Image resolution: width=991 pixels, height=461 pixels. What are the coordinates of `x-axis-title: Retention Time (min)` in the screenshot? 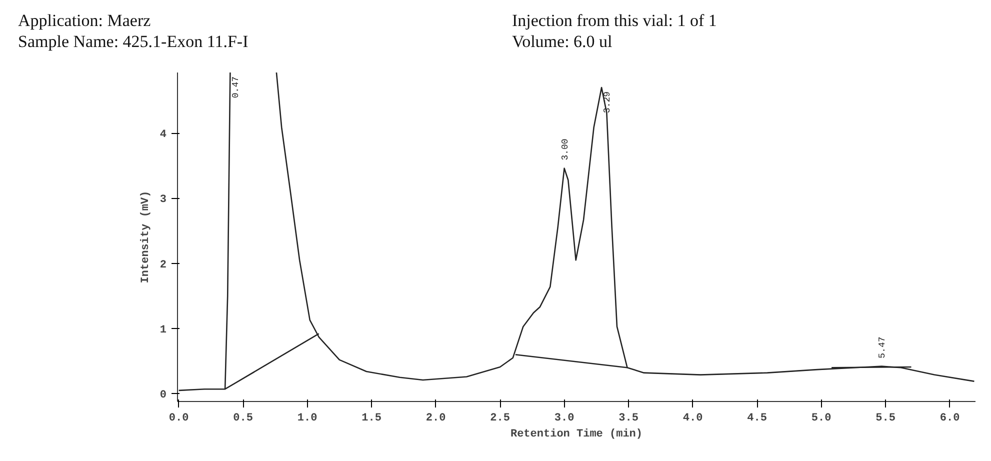 It's located at (576, 434).